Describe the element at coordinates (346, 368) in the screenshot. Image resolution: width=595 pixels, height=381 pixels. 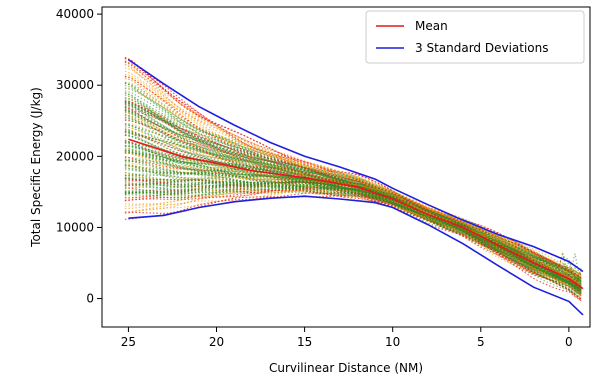
I see `x-axis-title: Curvilinear Distance (NM)` at that location.